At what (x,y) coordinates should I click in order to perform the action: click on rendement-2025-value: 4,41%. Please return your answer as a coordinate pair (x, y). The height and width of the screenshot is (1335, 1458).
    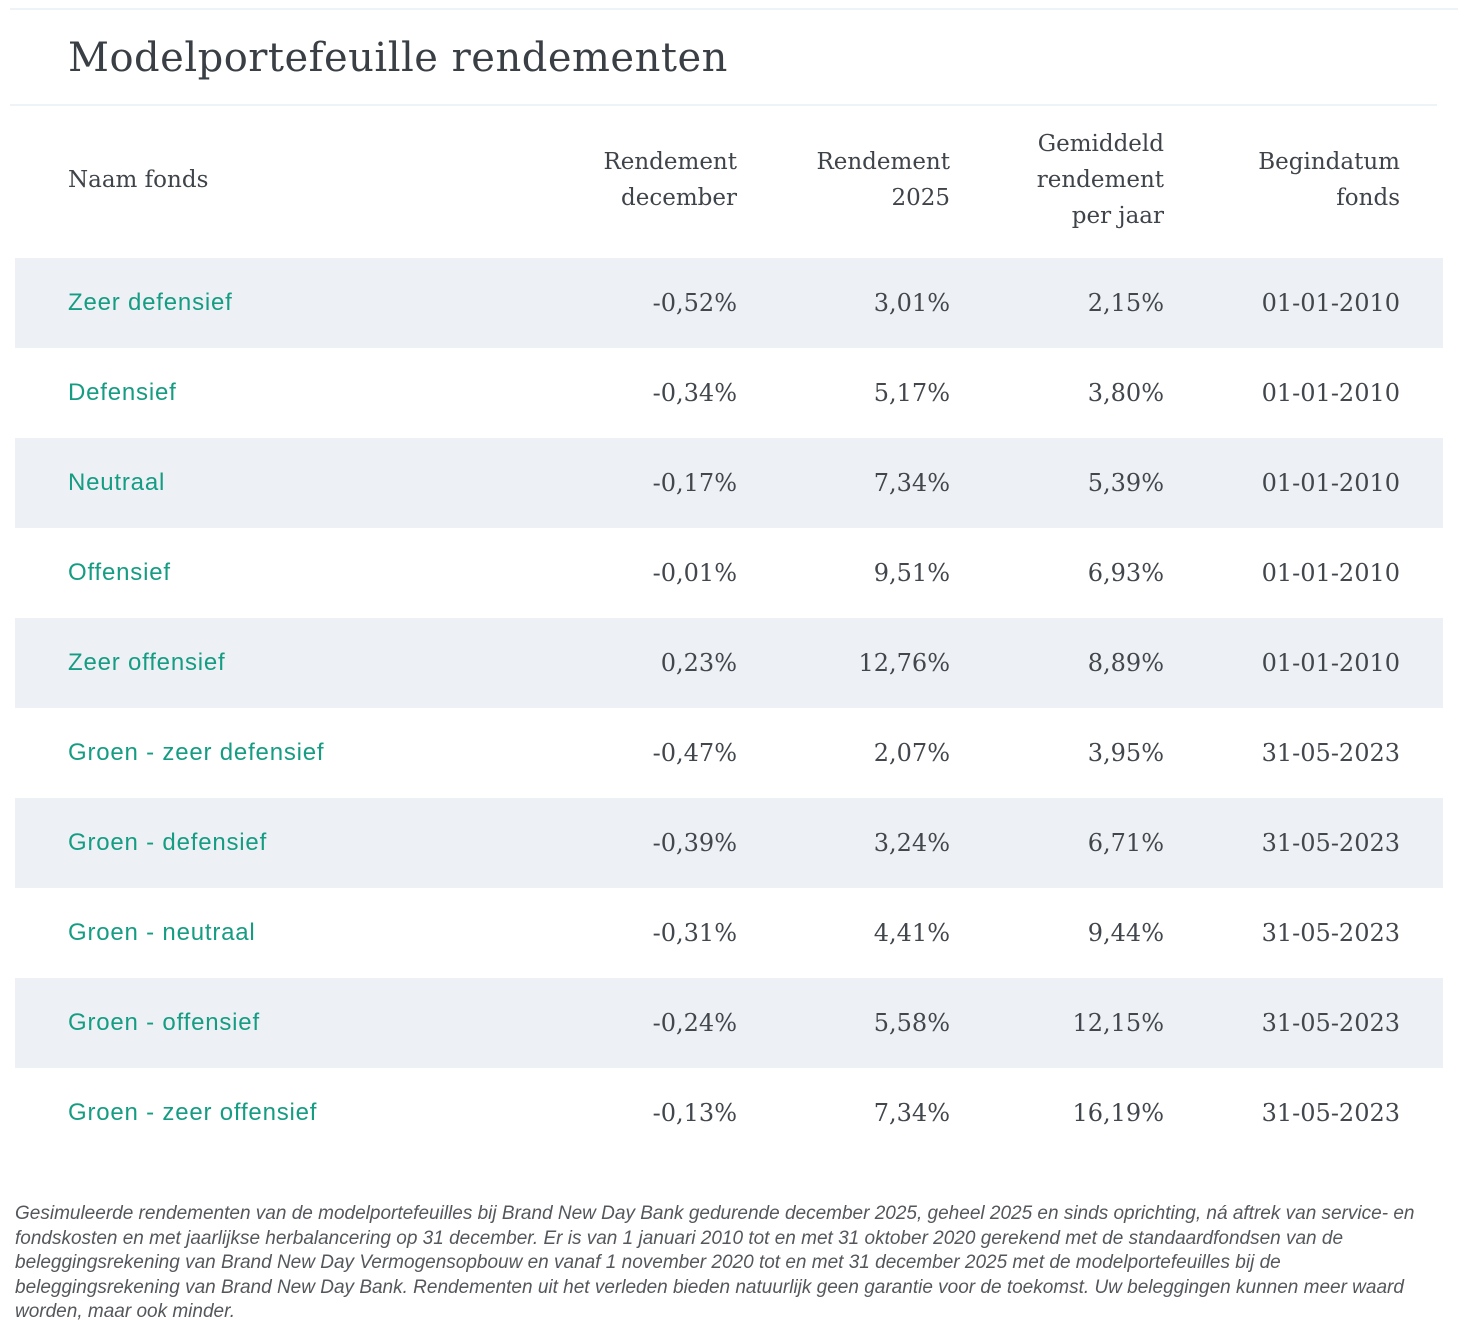
    Looking at the image, I should click on (911, 933).